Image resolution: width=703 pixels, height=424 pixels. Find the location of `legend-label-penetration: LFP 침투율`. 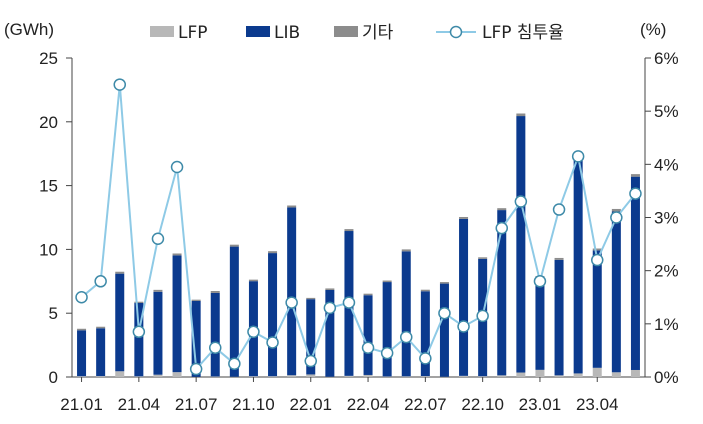

legend-label-penetration: LFP 침투율 is located at coordinates (523, 33).